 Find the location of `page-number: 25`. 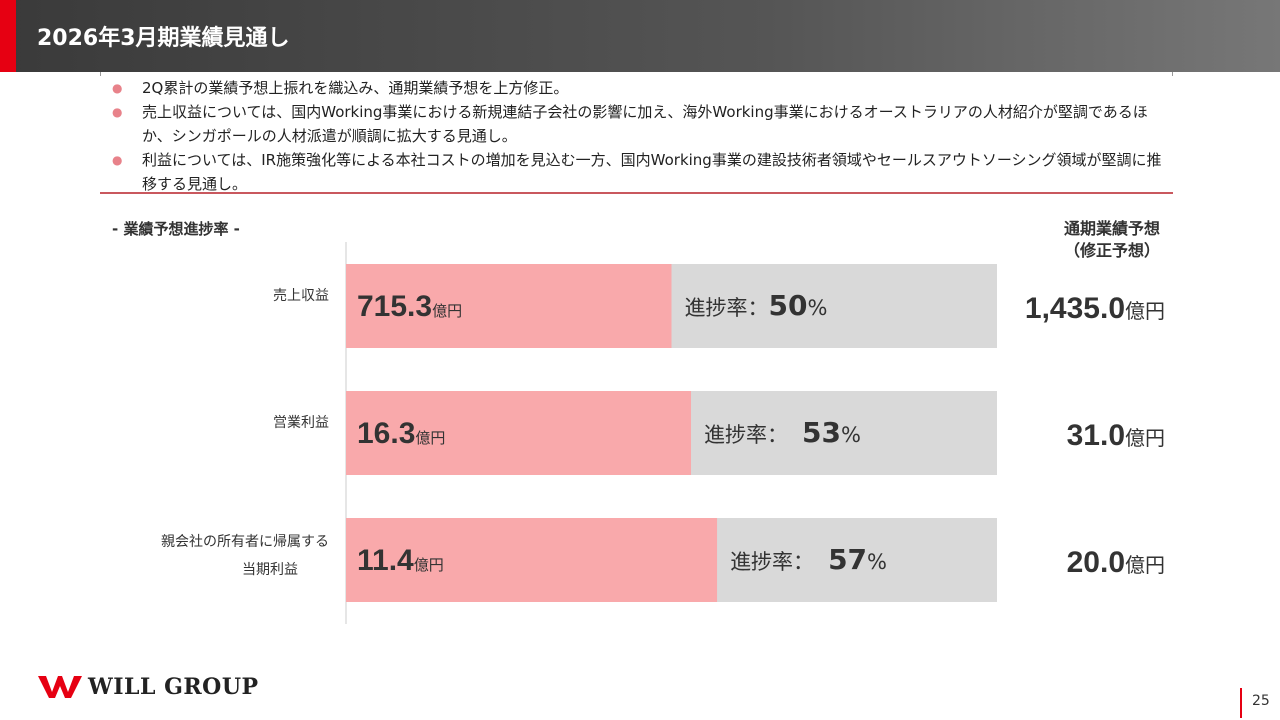

page-number: 25 is located at coordinates (1261, 701).